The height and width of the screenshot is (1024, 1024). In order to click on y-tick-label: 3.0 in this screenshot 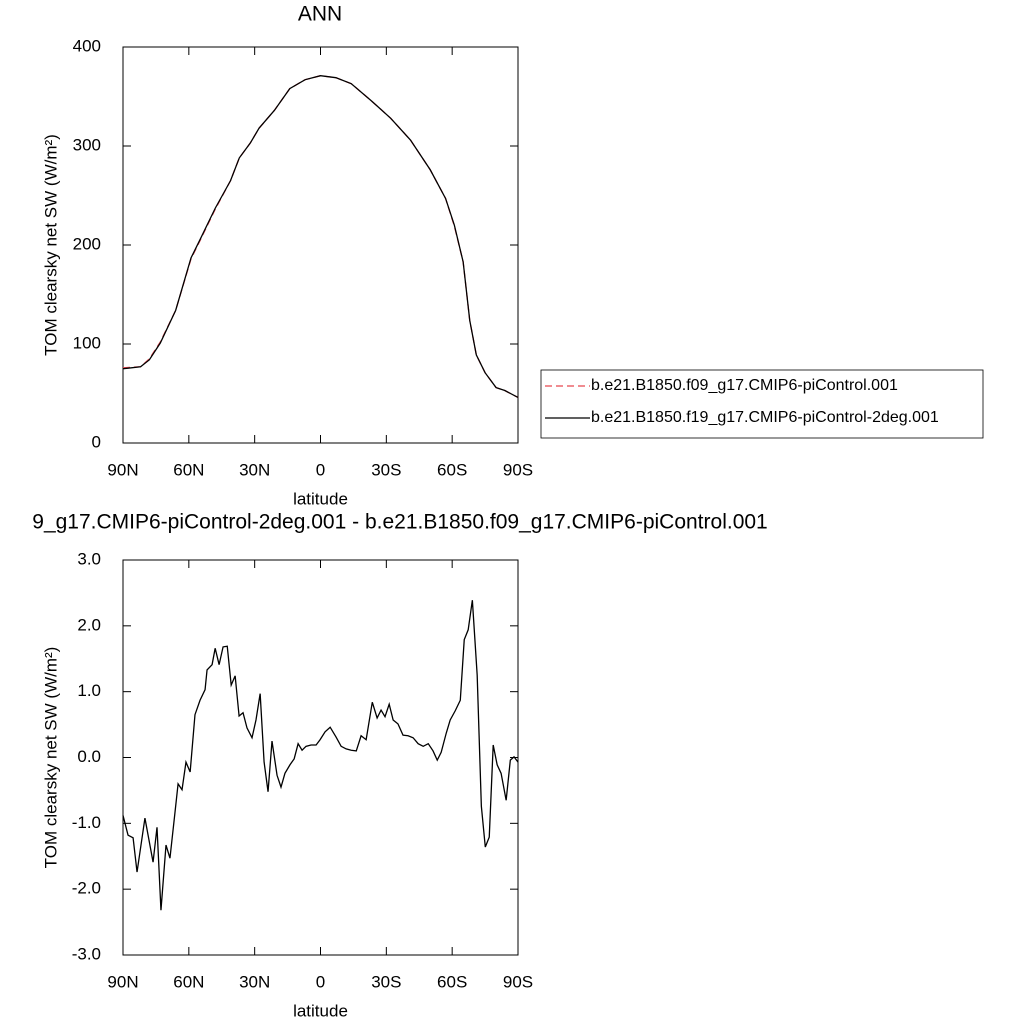, I will do `click(89, 558)`.